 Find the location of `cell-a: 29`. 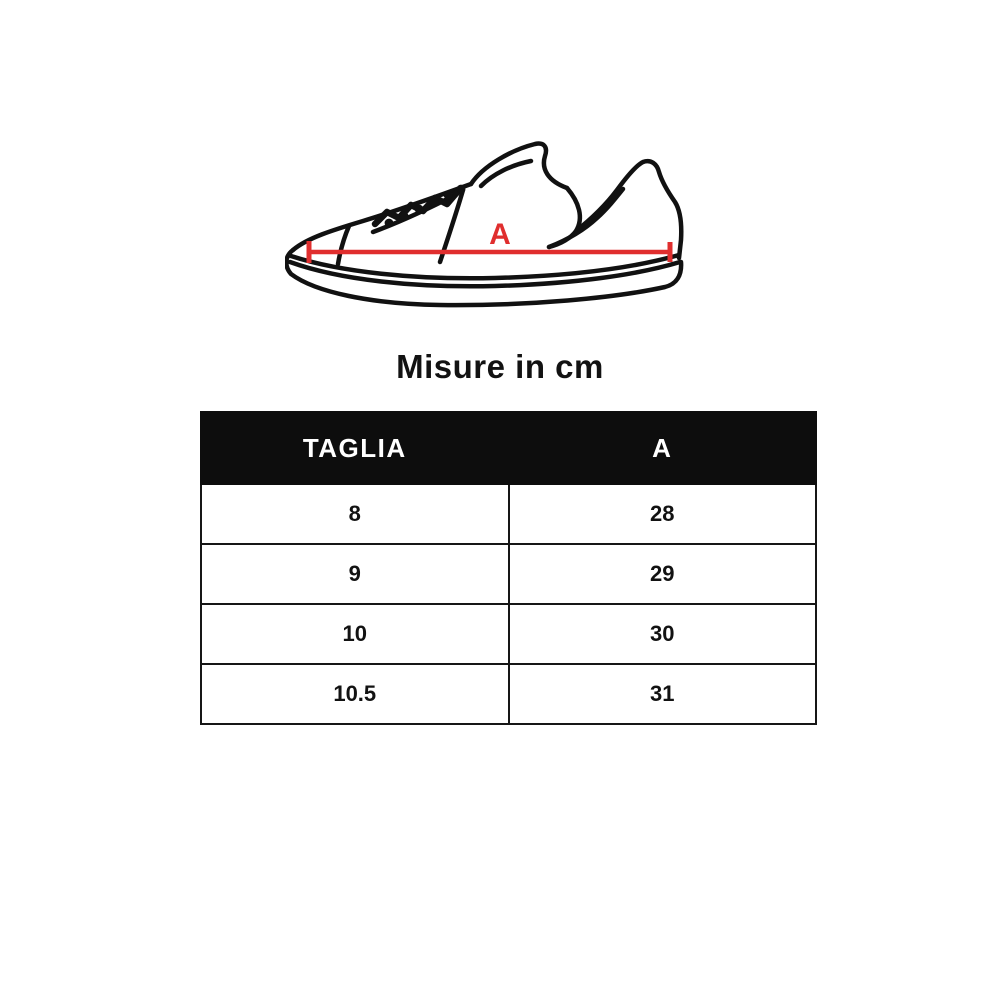

cell-a: 29 is located at coordinates (662, 574).